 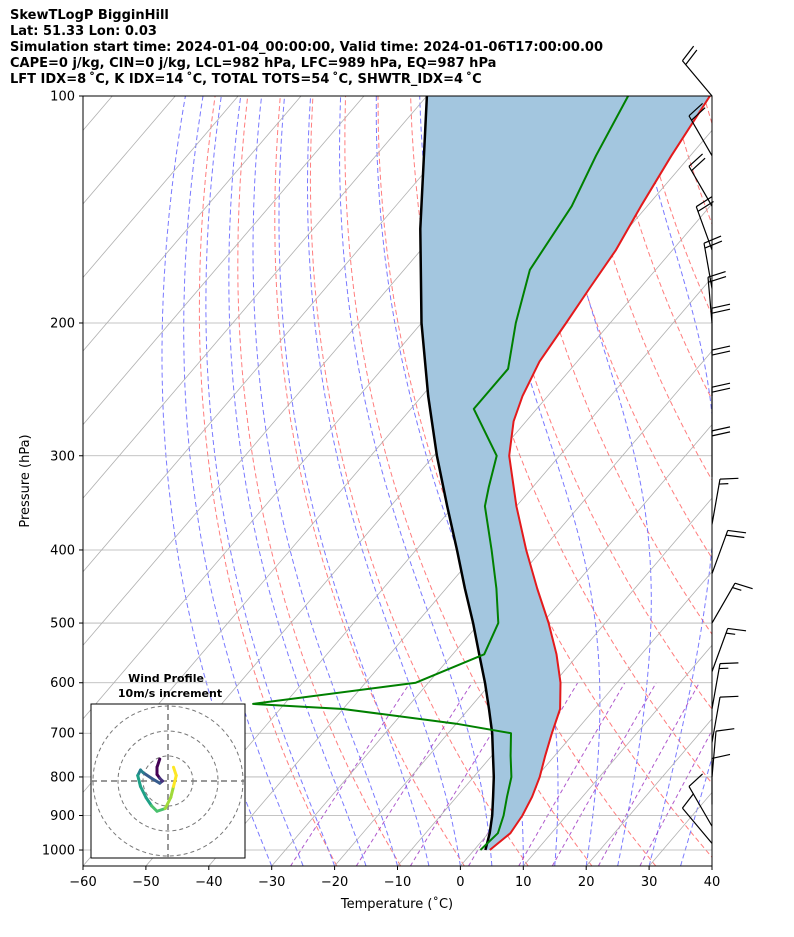 What do you see at coordinates (586, 882) in the screenshot?
I see `x-tick-label: 20` at bounding box center [586, 882].